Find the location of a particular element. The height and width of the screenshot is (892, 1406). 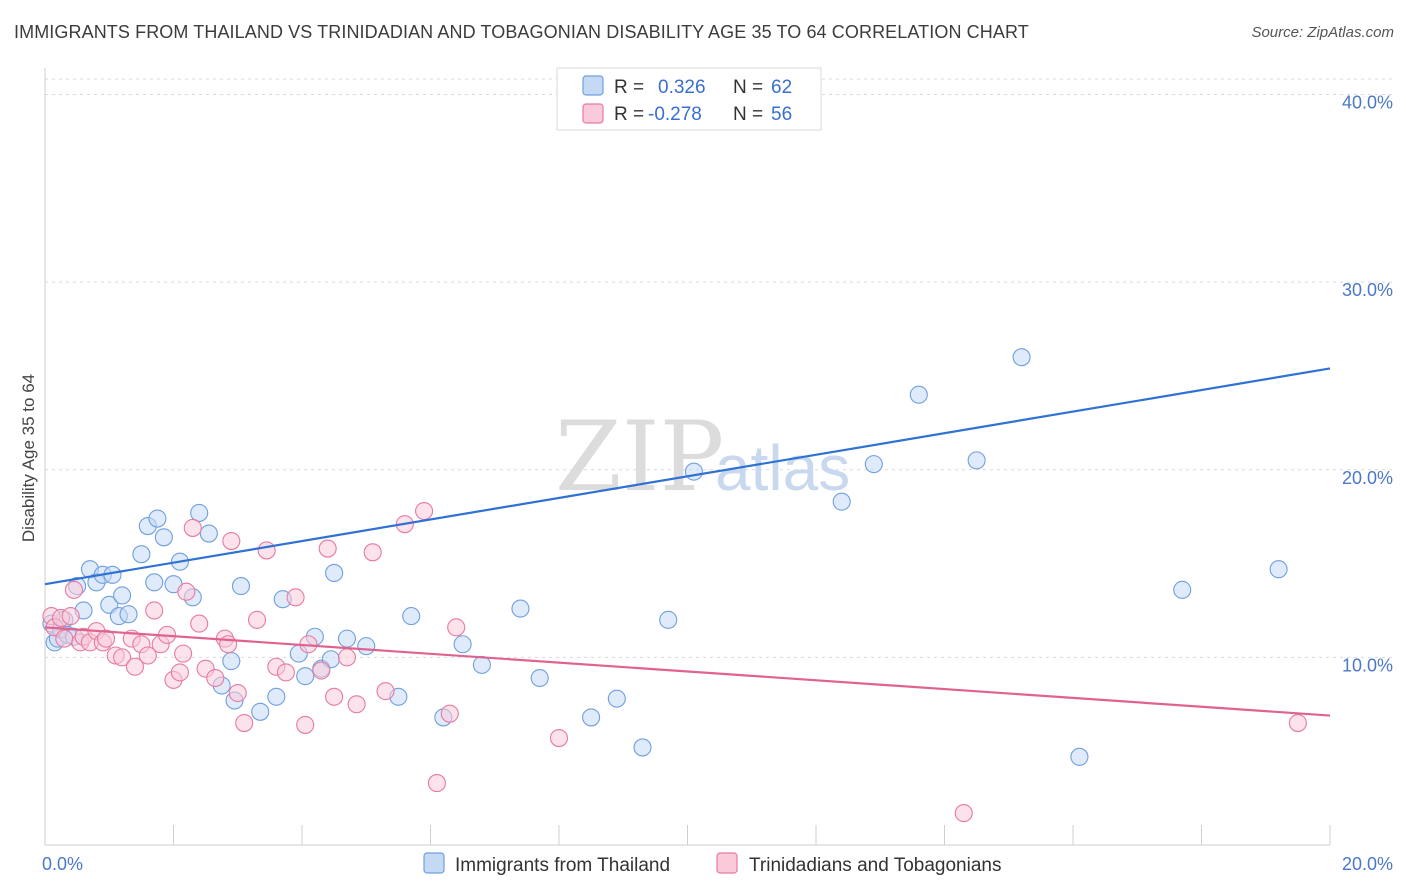

x-tick-label-0: 0.0% is located at coordinates (62, 864).